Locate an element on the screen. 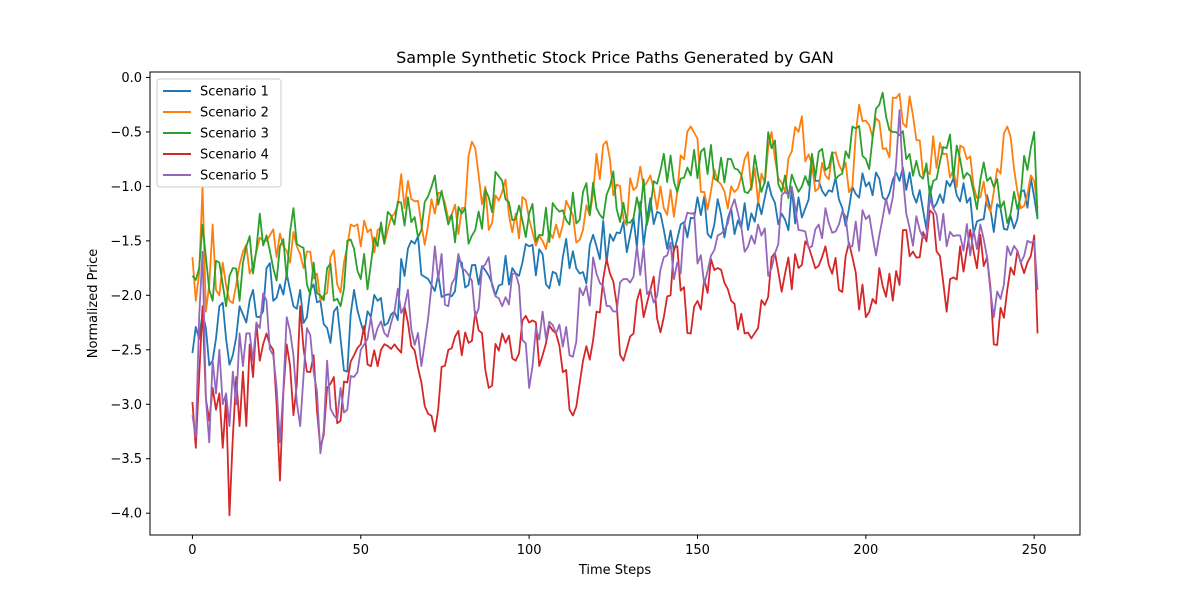 The height and width of the screenshot is (600, 1200). x-axis: 0 50 100 150 200 250 is located at coordinates (617, 546).